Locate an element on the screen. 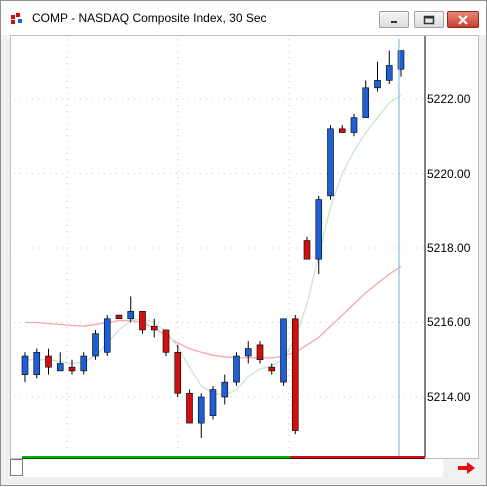  maximize-icon is located at coordinates (429, 19).